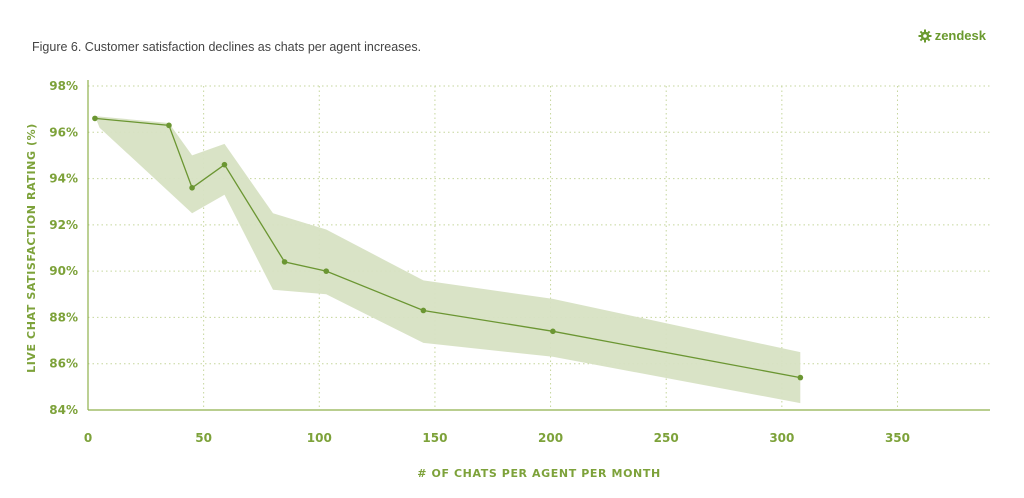 This screenshot has width=1024, height=498. I want to click on x-tick-label: 250, so click(666, 438).